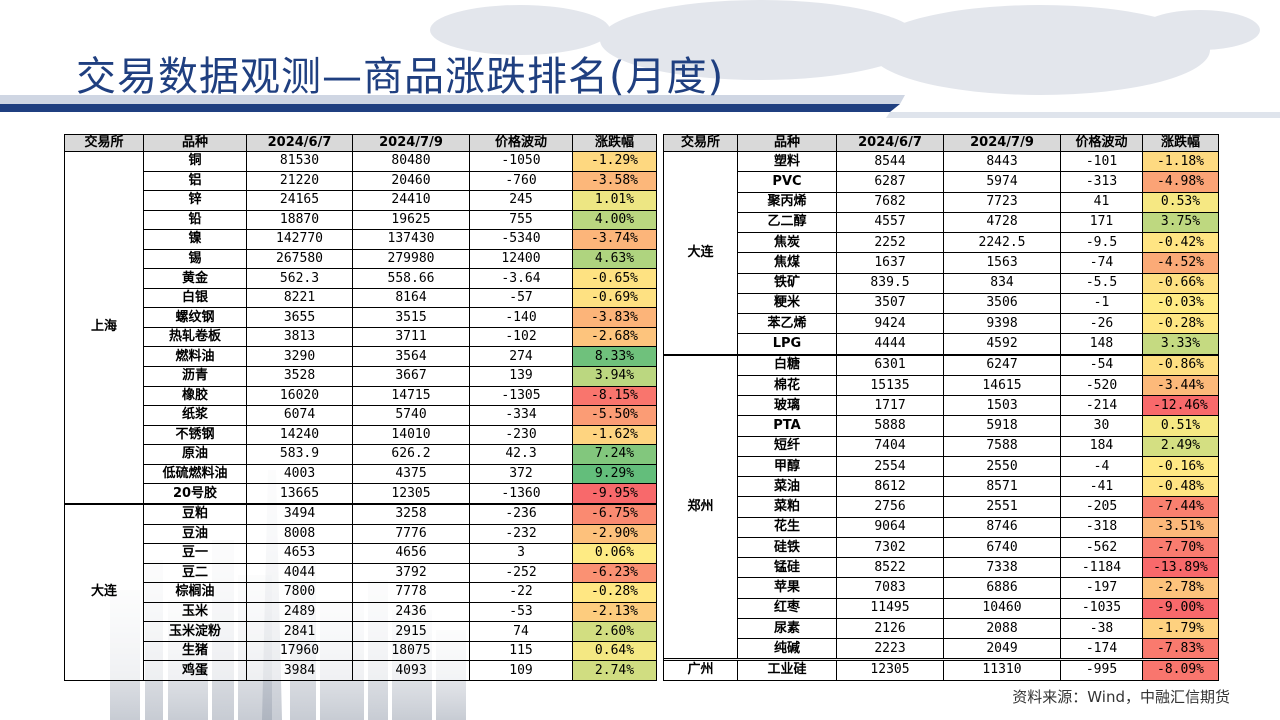  I want to click on price-date2-cell: 2242.5, so click(1002, 242).